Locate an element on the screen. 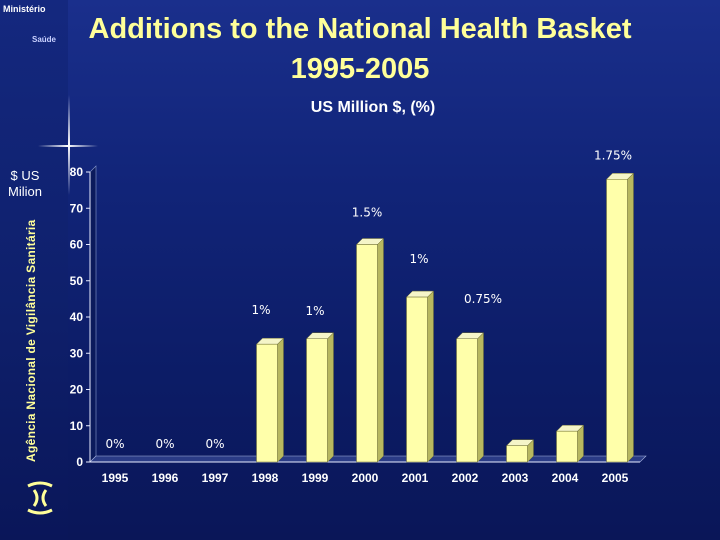  x-tick-label: 2002 is located at coordinates (465, 478).